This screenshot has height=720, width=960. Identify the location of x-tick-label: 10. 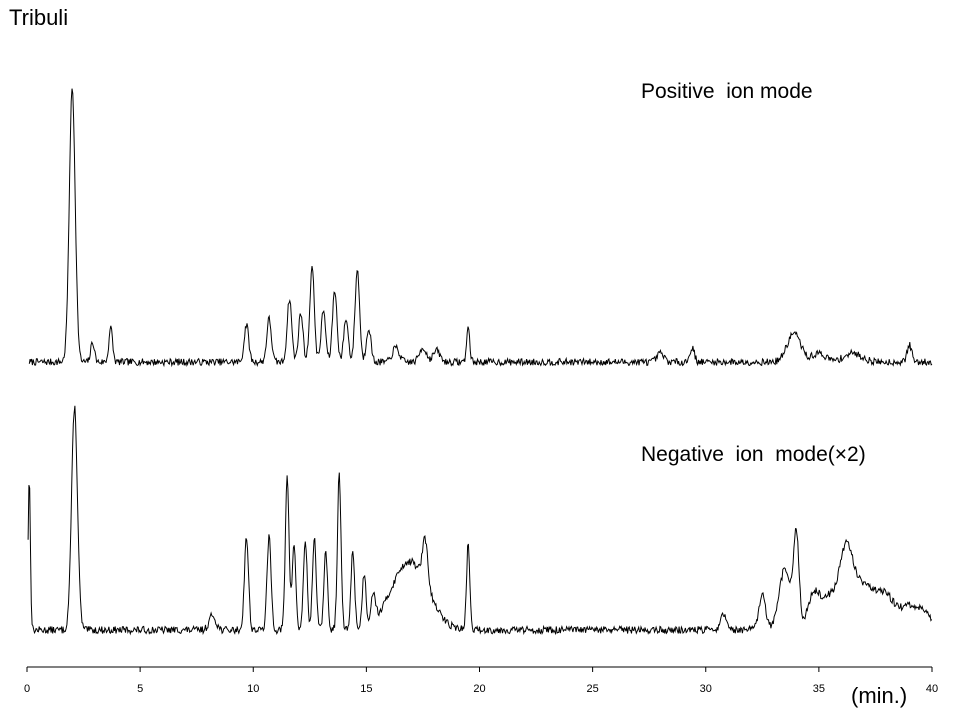
(253, 689).